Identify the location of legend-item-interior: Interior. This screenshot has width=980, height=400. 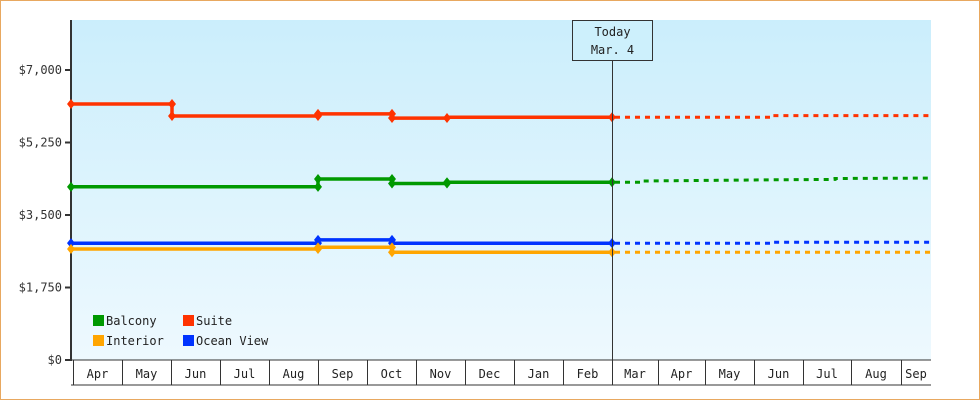
(128, 341).